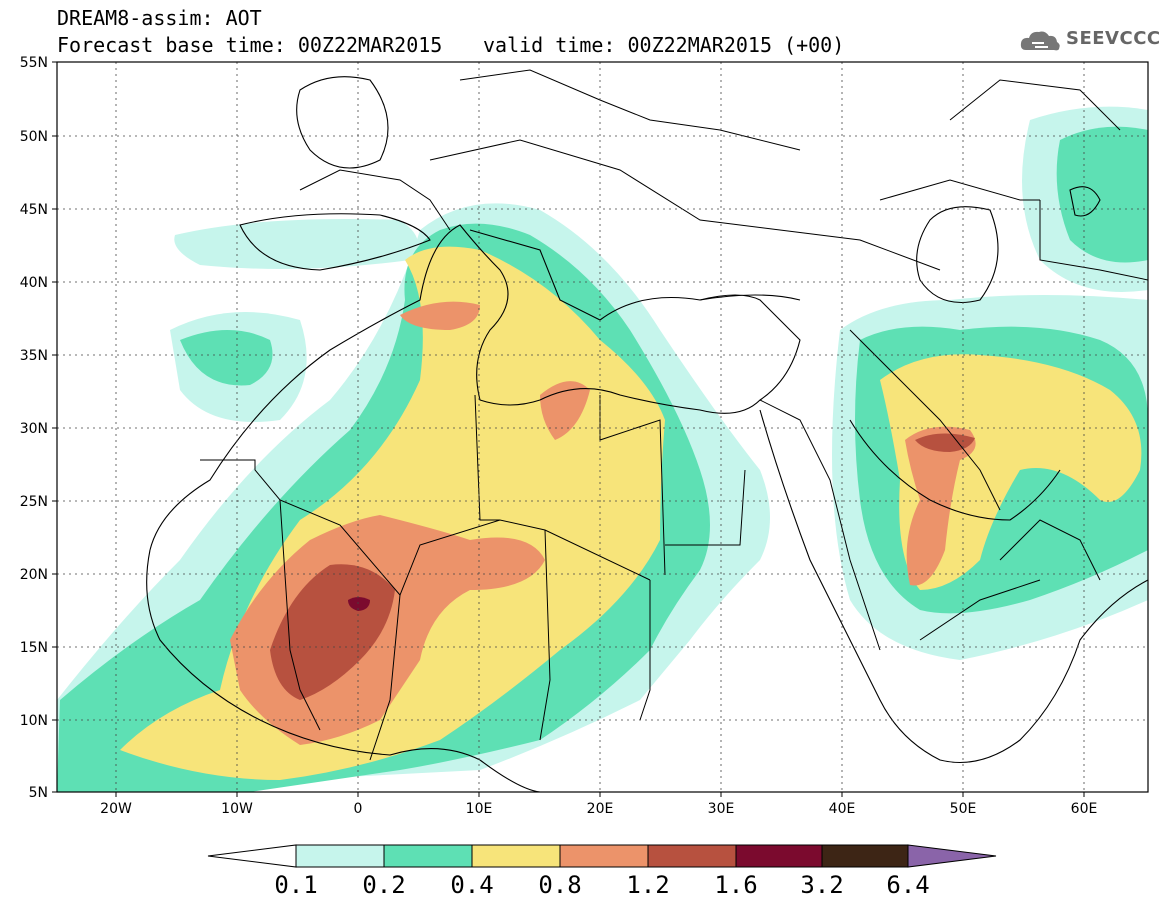 The height and width of the screenshot is (905, 1165). What do you see at coordinates (1102, 194) in the screenshot?
I see `aot-band-0.2-c` at bounding box center [1102, 194].